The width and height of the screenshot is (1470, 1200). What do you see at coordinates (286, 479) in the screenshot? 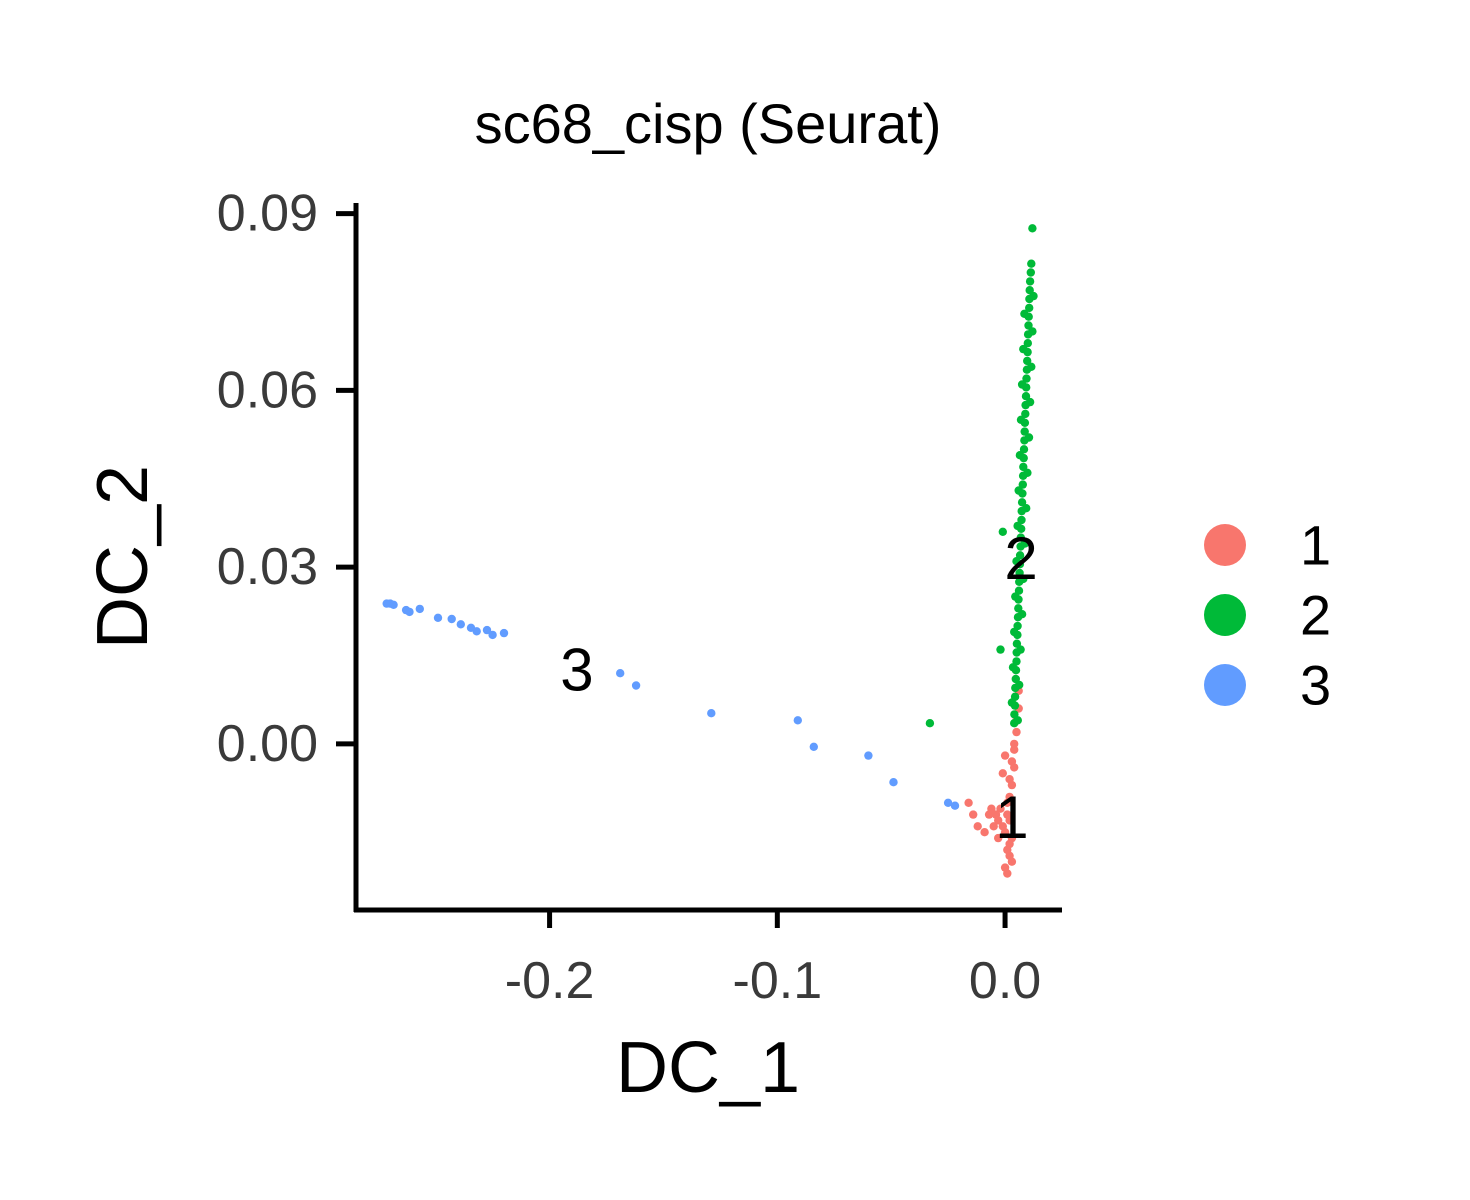
I see `y-ticks: 0.00 0.03 0.06 0.09` at bounding box center [286, 479].